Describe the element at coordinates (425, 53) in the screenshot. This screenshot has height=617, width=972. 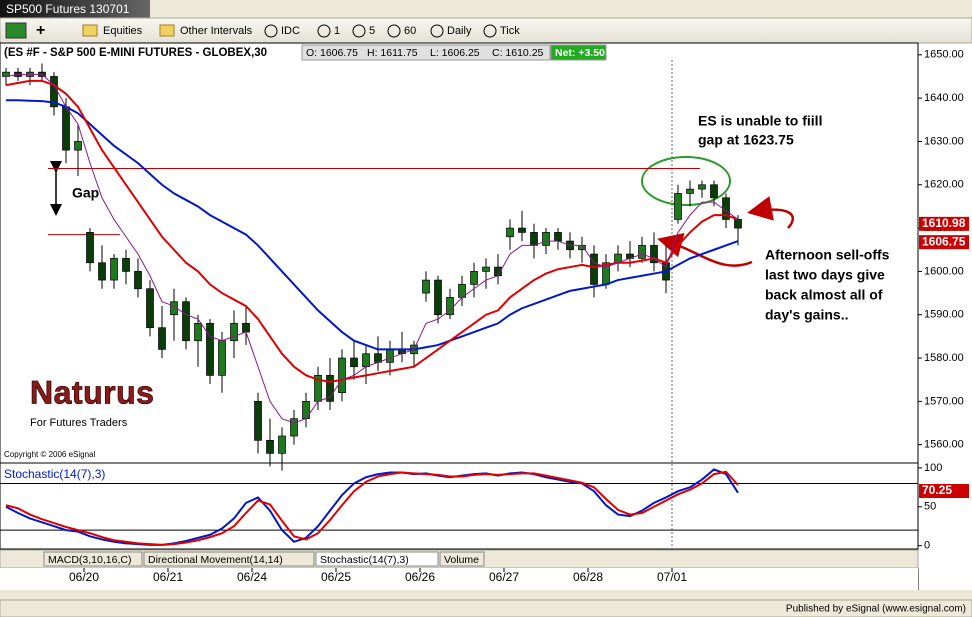
I see `quote: O: 1606.75 H: 1611.75 L: 1606.25 C: 1610.25` at that location.